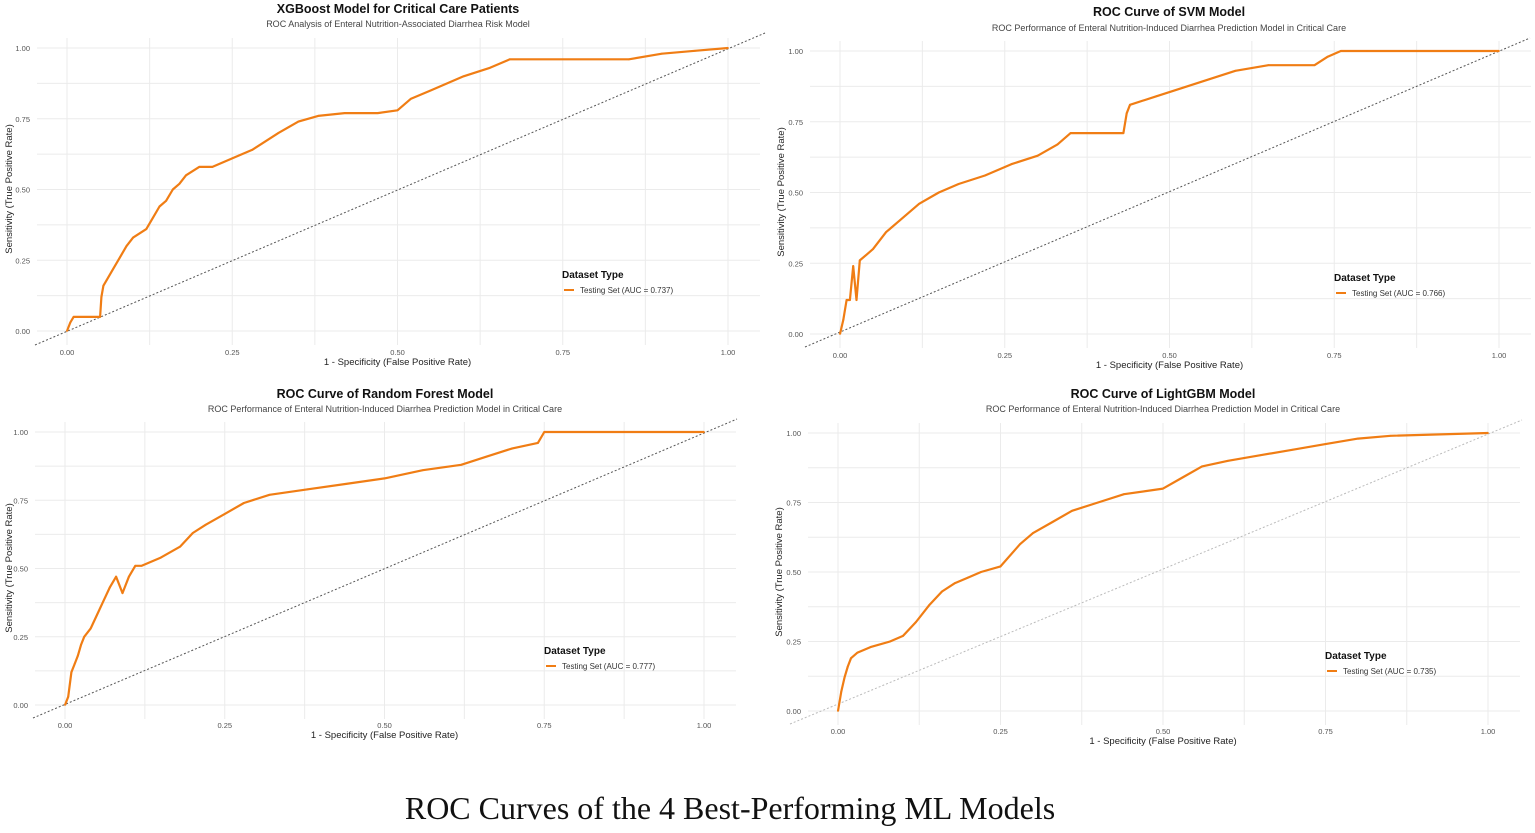 The image size is (1535, 833). Describe the element at coordinates (9, 189) in the screenshot. I see `y-axis-label: Sensitivity (True Positive Rate)` at that location.